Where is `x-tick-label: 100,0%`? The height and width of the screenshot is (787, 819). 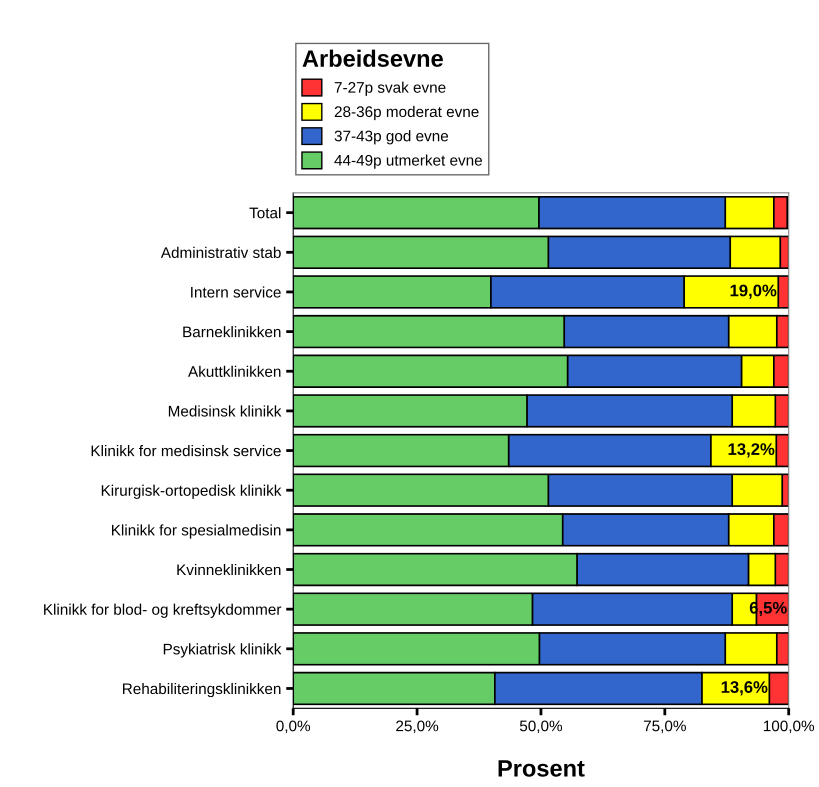
x-tick-label: 100,0% is located at coordinates (789, 727).